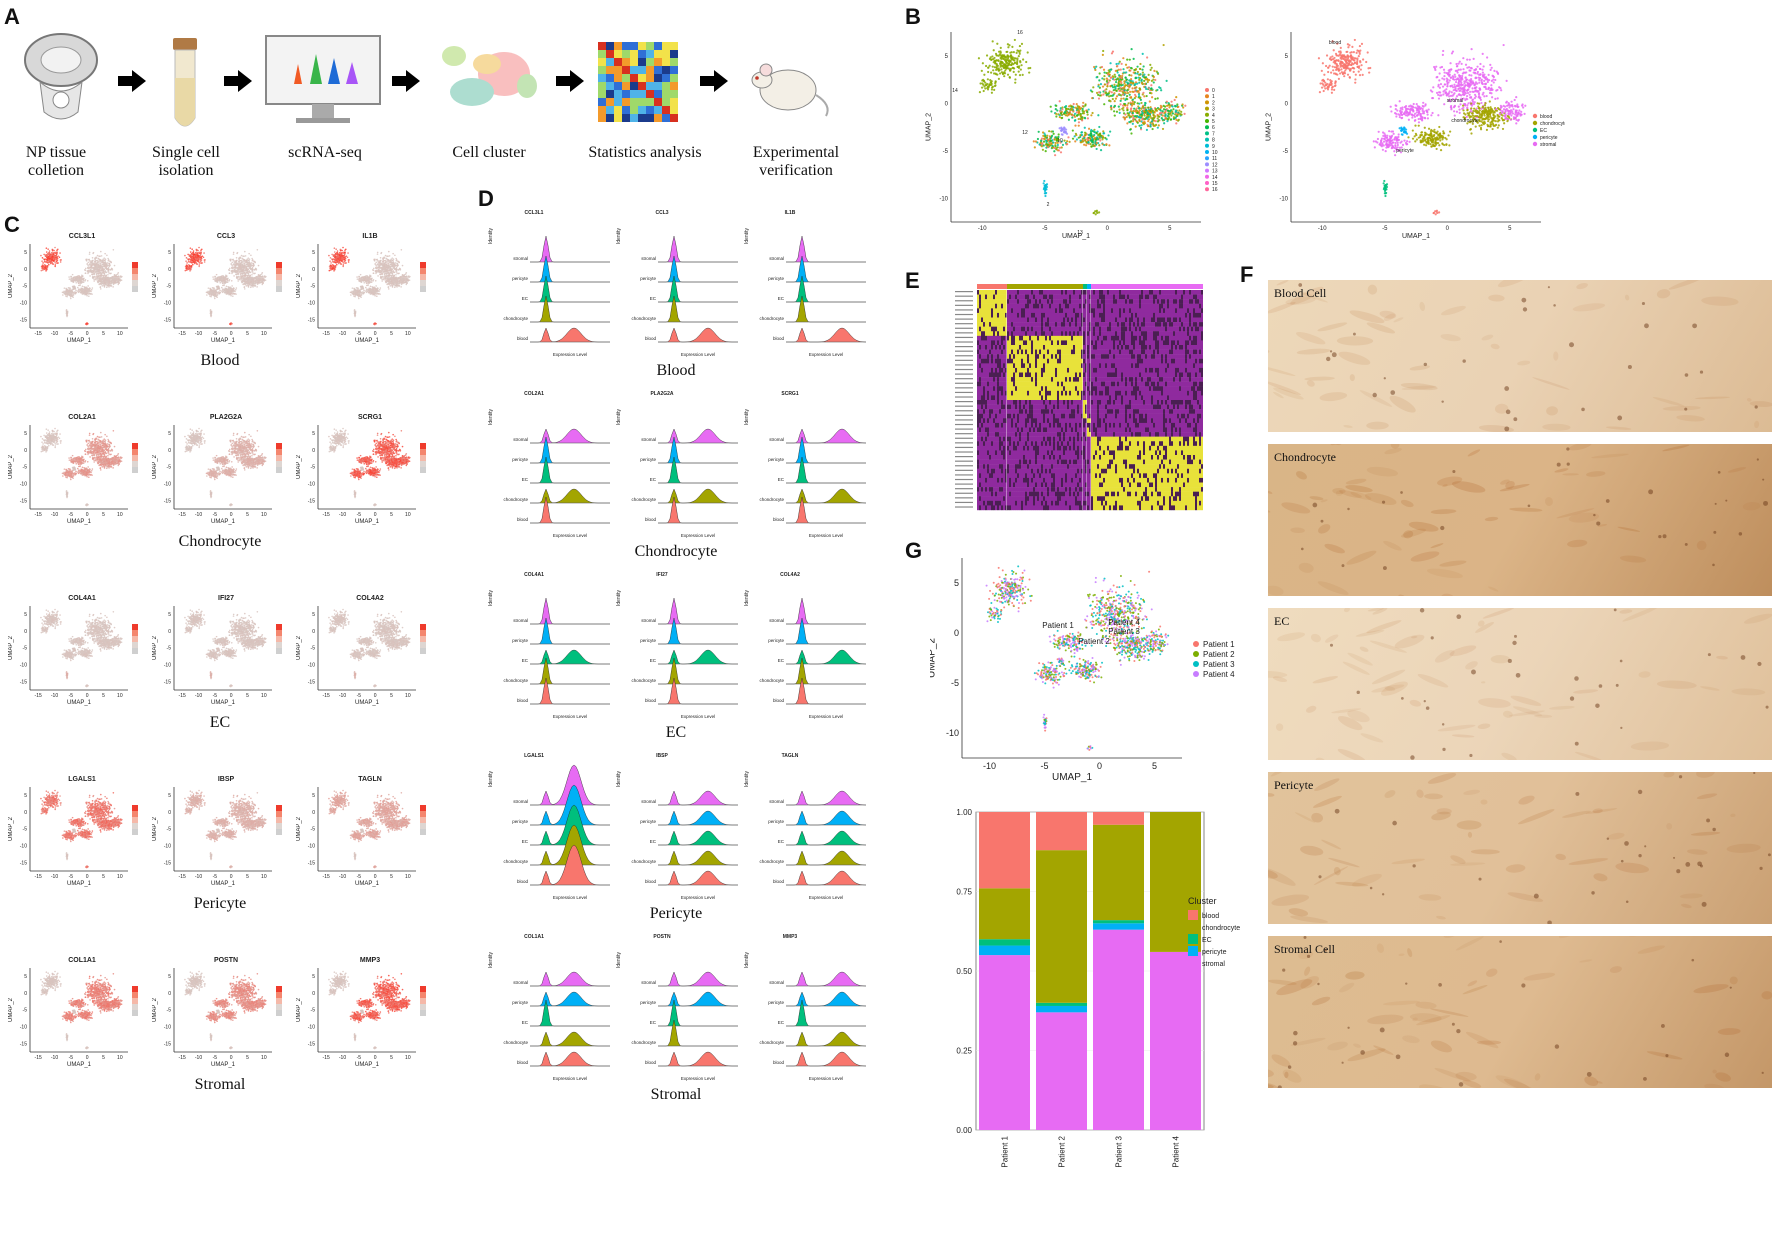  Describe the element at coordinates (1207, 164) in the screenshot. I see `legend-swatch` at that location.